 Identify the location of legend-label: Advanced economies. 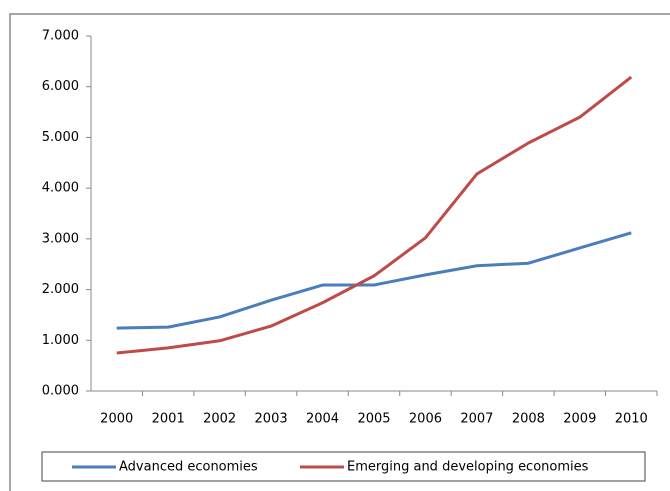
(188, 467).